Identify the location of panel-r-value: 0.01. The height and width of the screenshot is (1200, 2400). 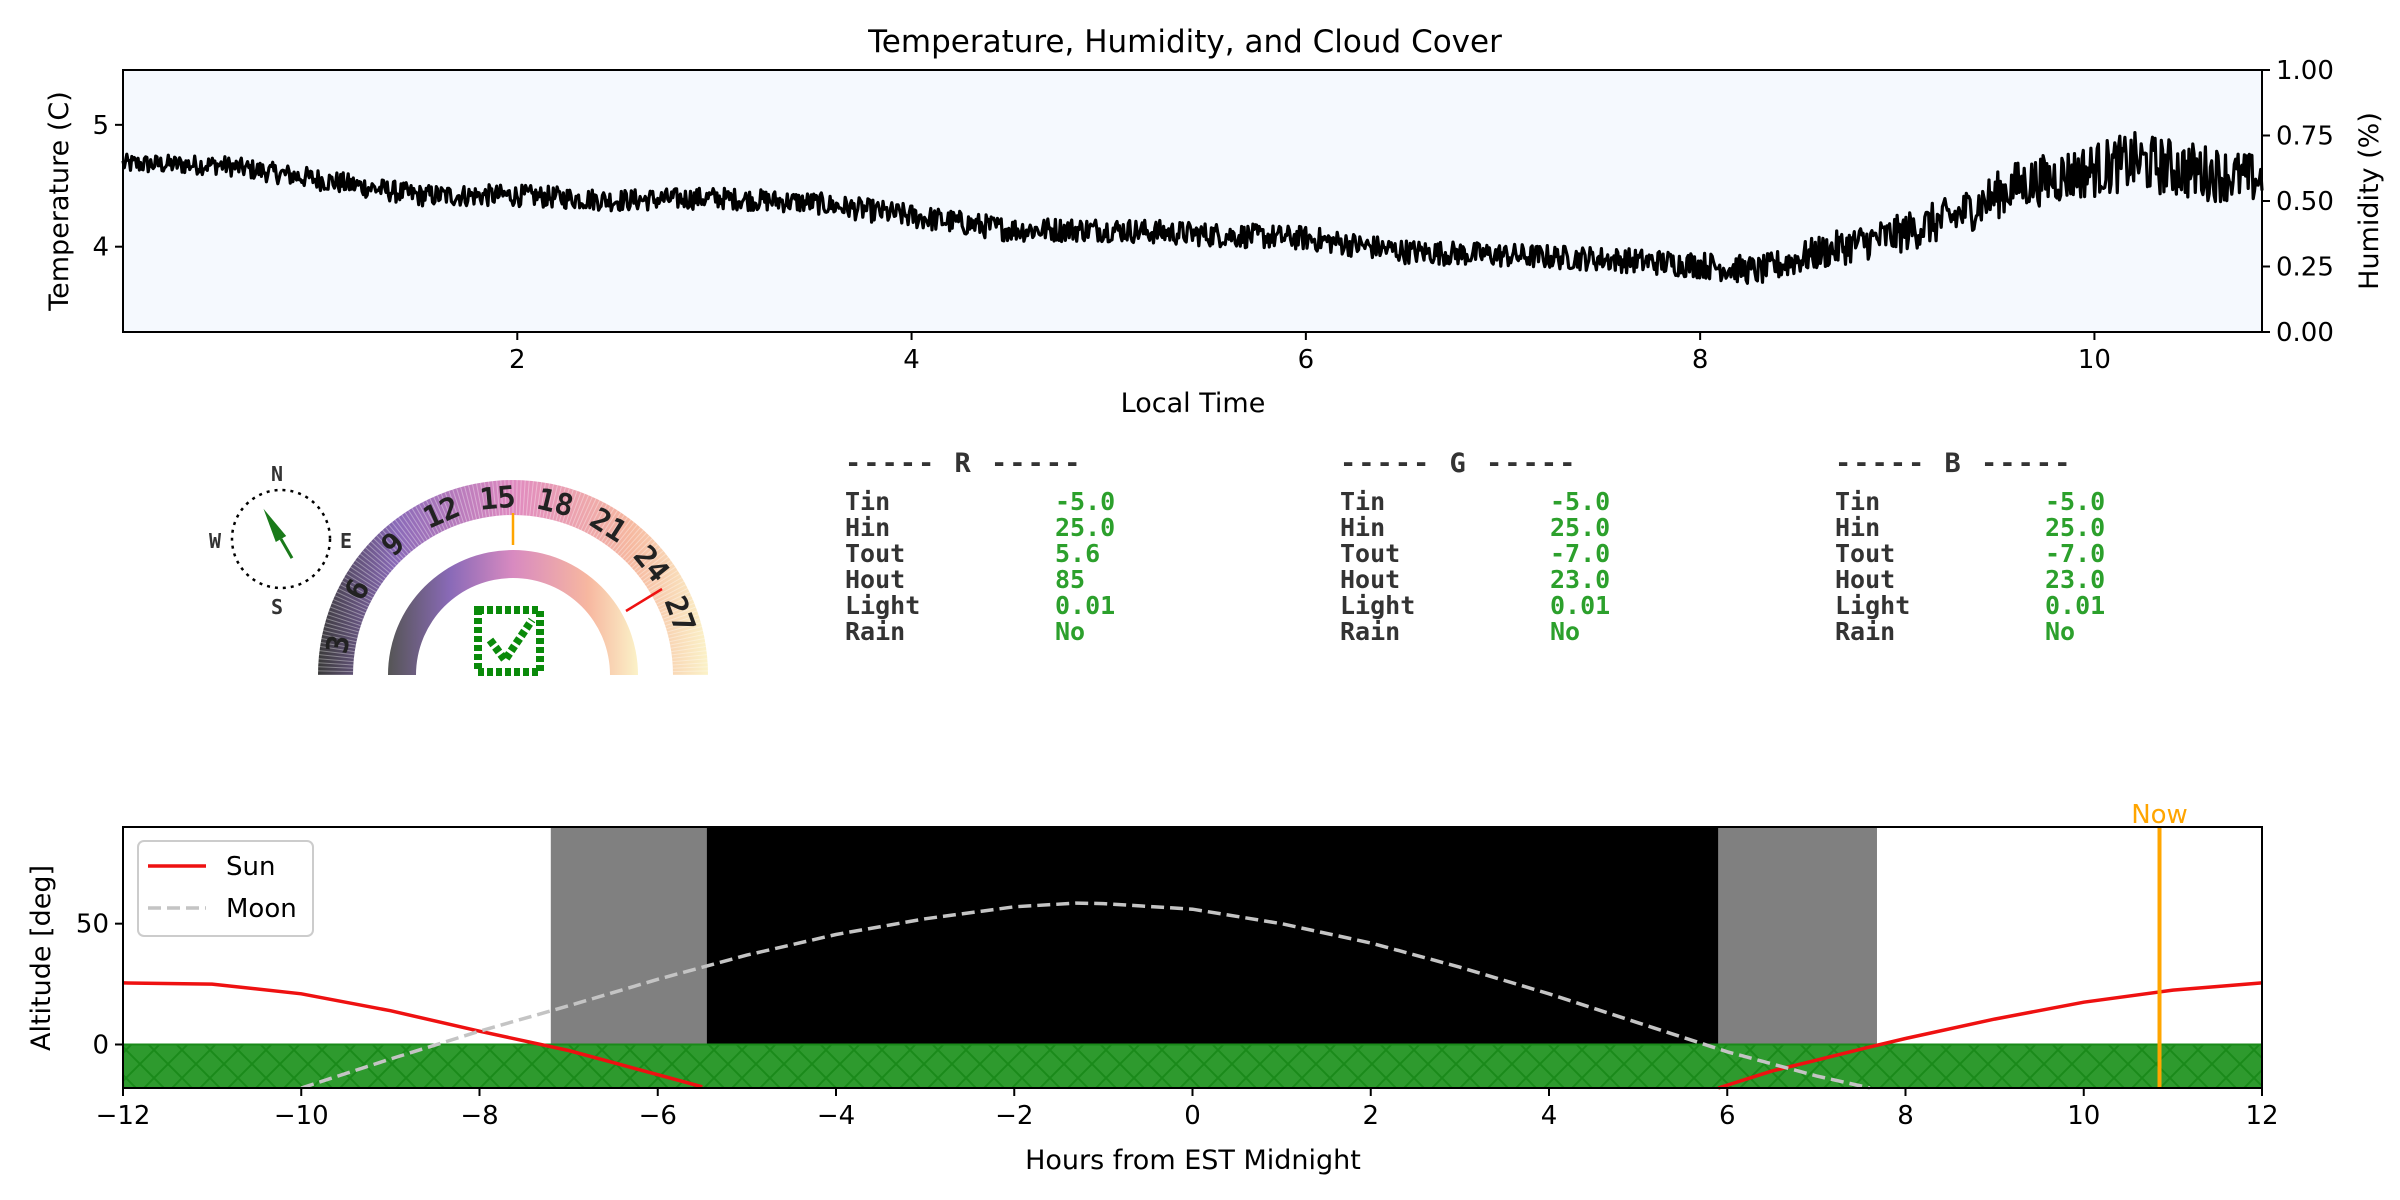
(1085, 605).